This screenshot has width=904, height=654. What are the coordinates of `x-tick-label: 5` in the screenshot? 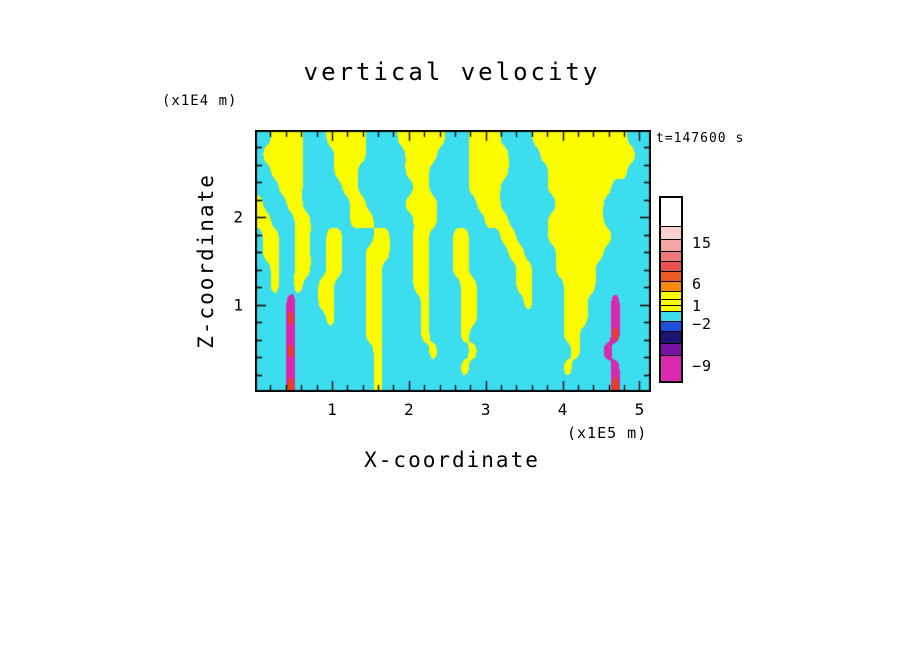 It's located at (639, 409).